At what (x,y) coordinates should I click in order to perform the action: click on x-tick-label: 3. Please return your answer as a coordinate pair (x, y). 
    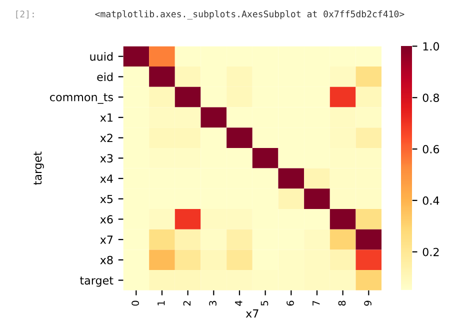
    Looking at the image, I should click on (212, 303).